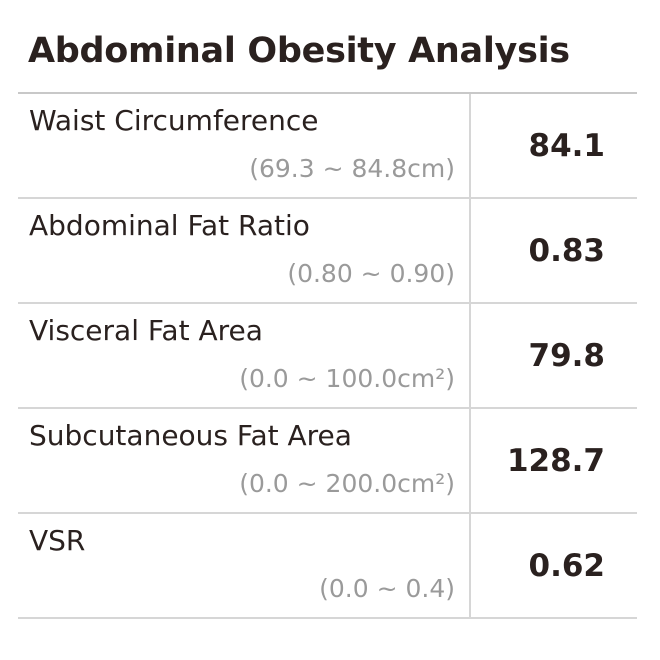 Image resolution: width=660 pixels, height=660 pixels. I want to click on row-reference-range: (0.80 ~ 0.90), so click(371, 273).